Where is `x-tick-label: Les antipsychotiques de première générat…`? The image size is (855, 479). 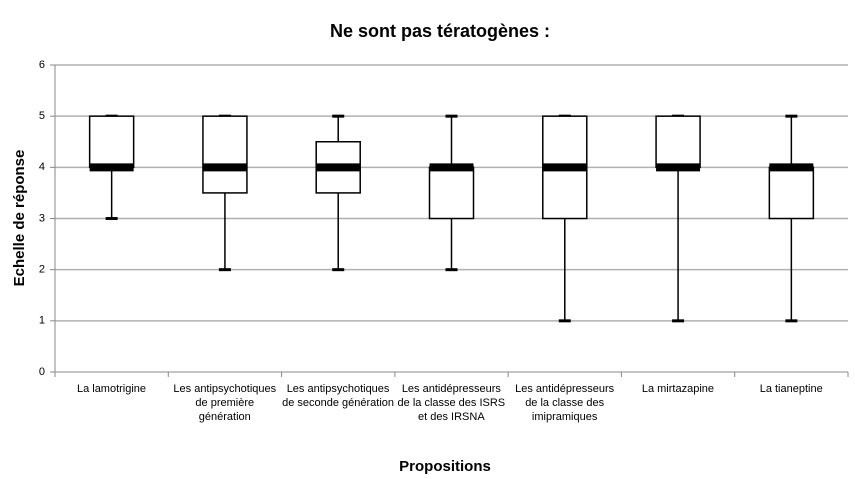 x-tick-label: Les antipsychotiques de première générat… is located at coordinates (225, 403).